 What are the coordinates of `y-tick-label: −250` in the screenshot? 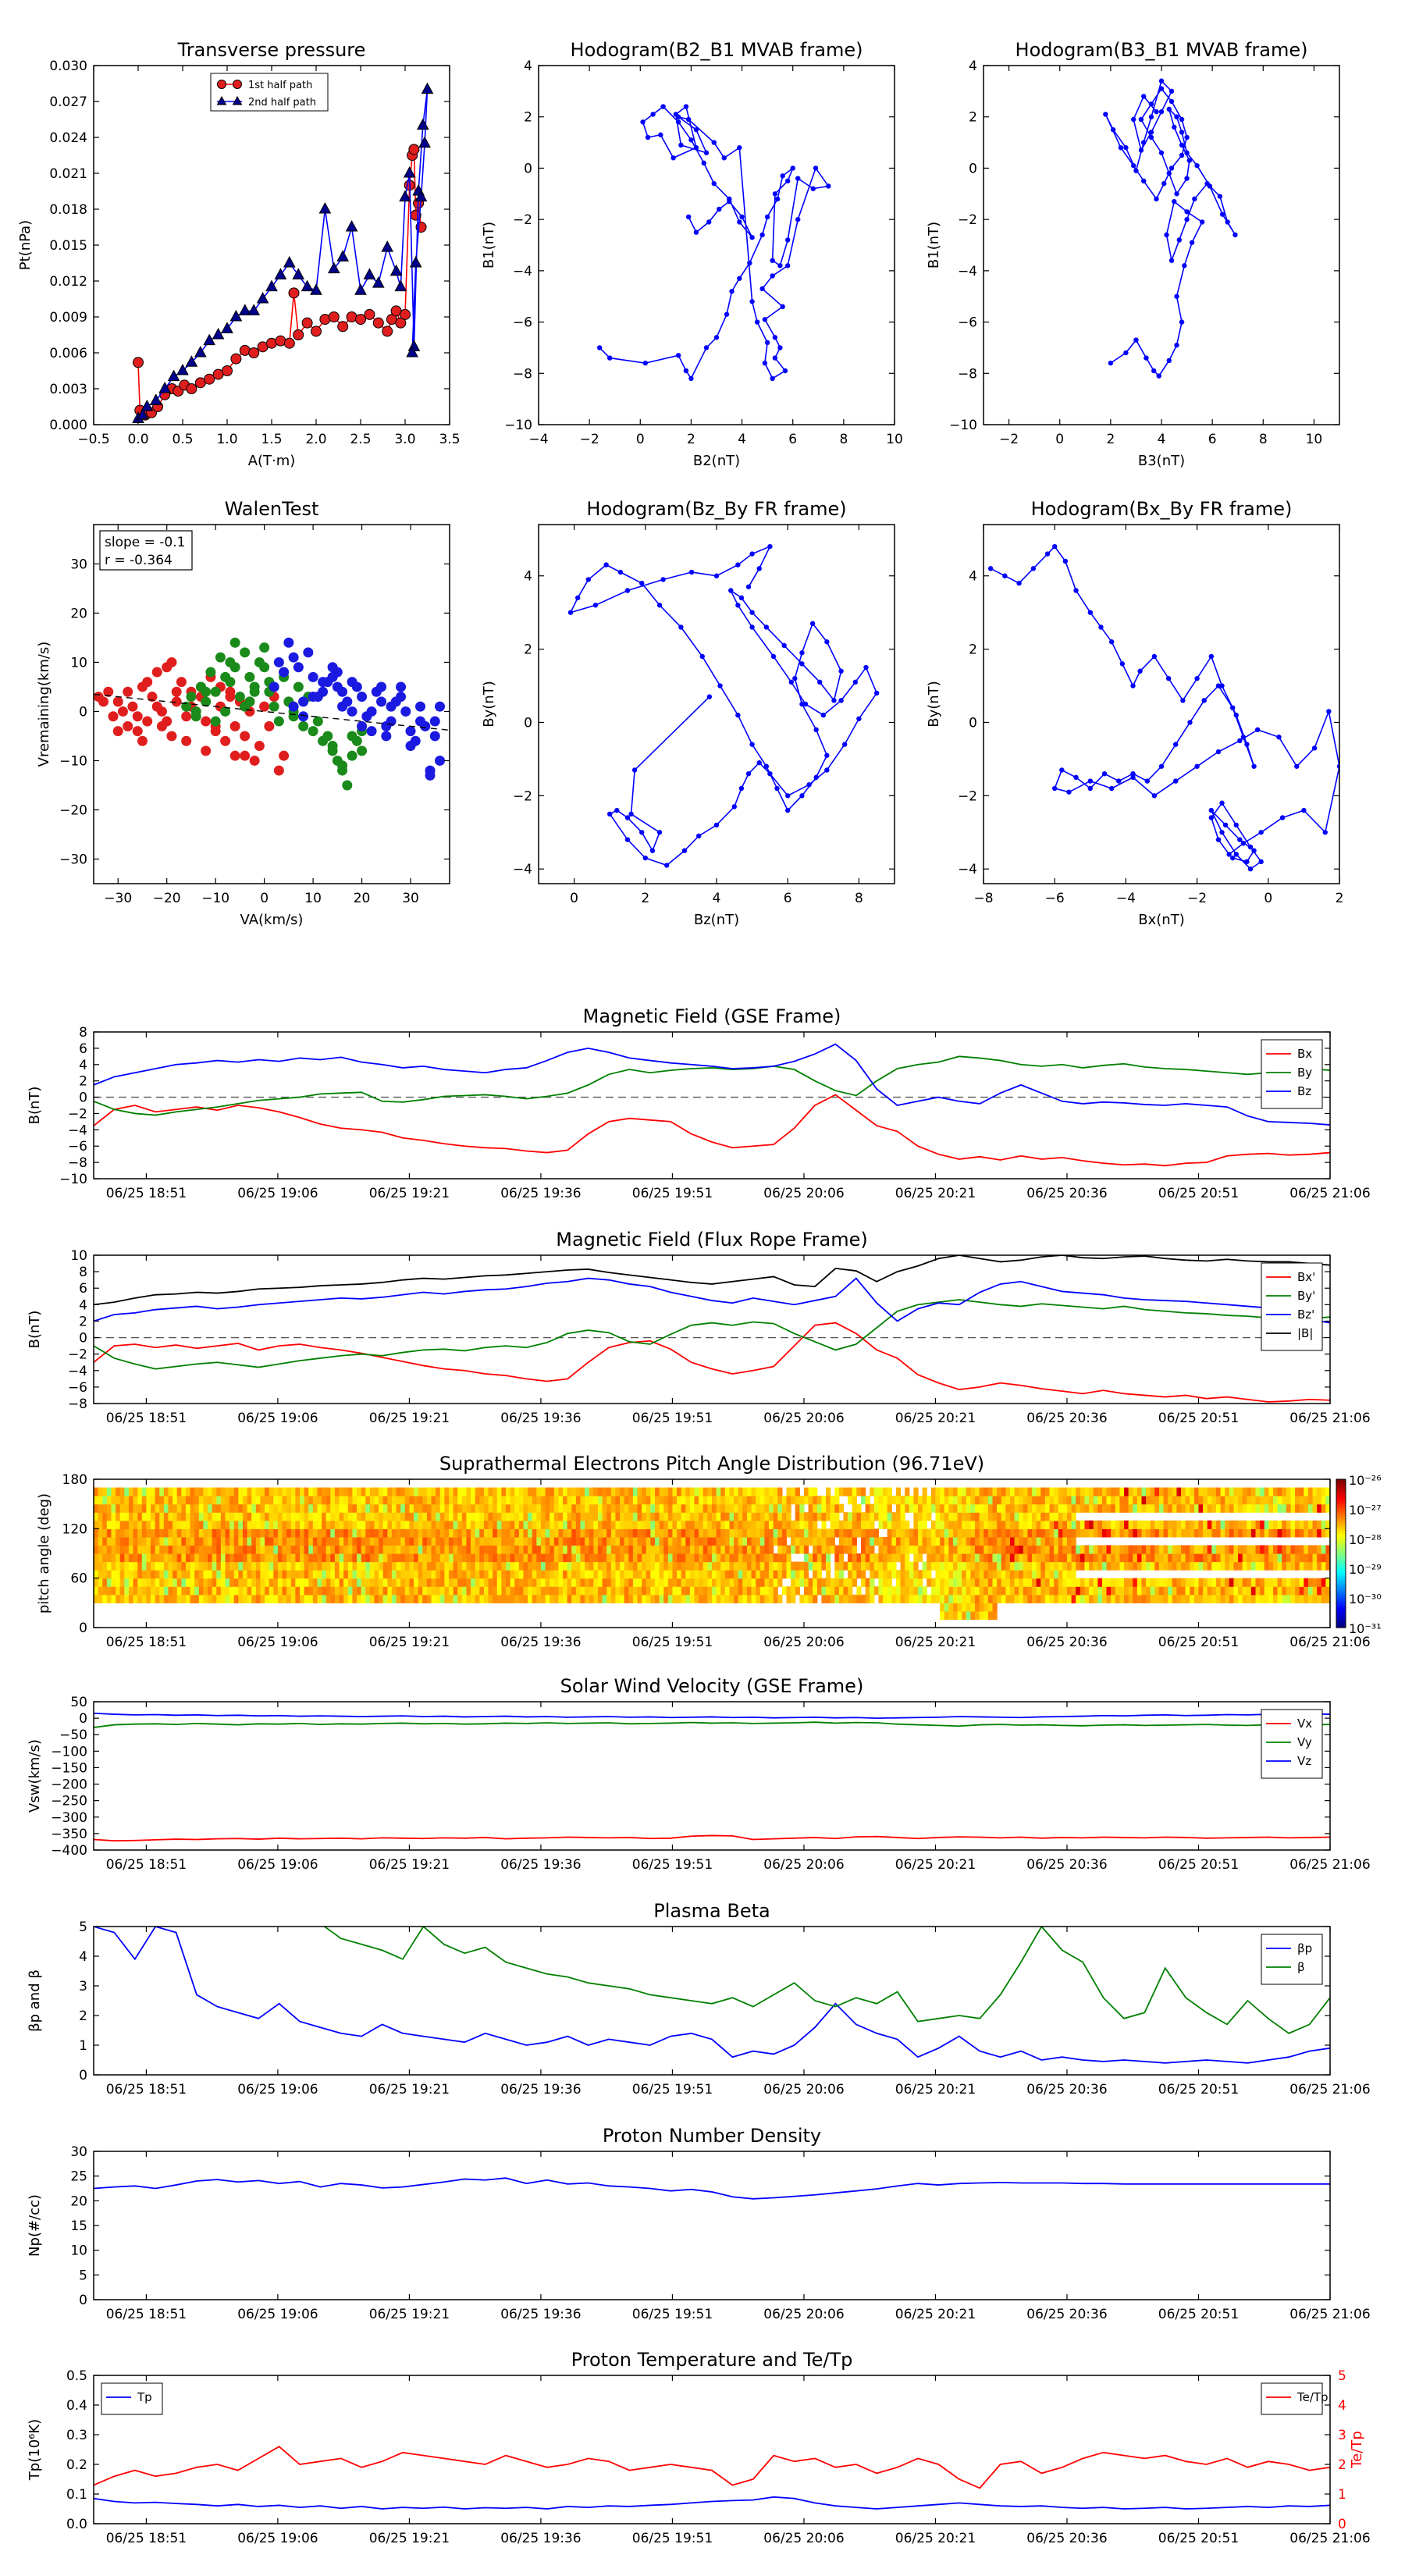 It's located at (69, 1801).